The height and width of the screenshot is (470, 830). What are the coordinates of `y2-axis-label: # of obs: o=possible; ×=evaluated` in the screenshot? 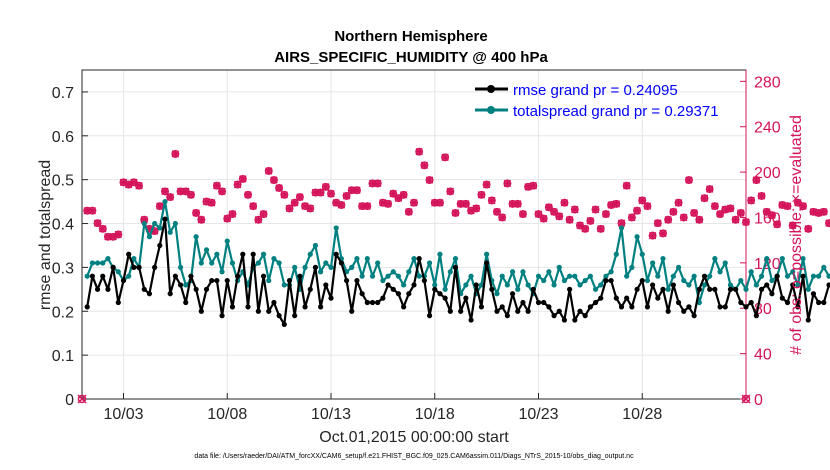 It's located at (796, 235).